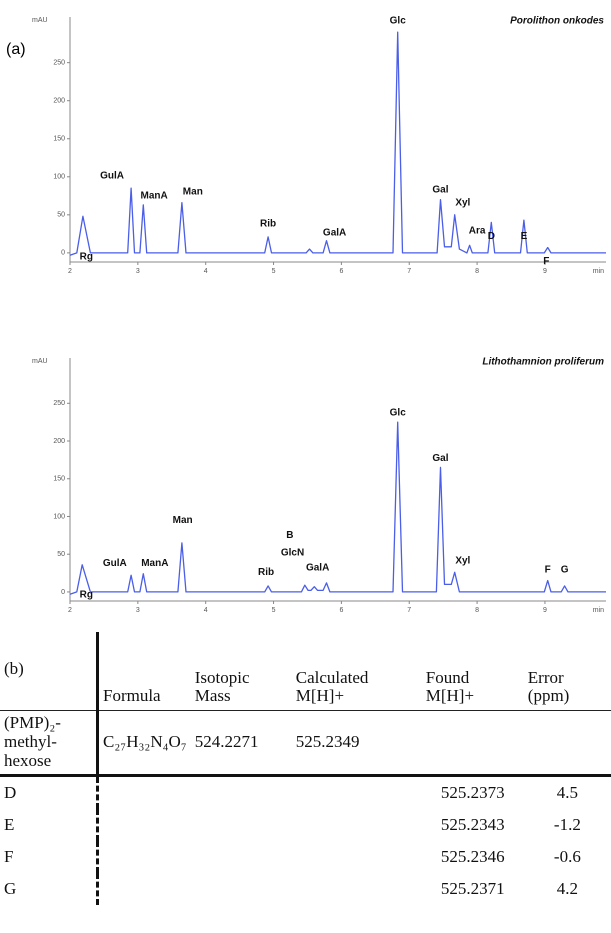 Image resolution: width=611 pixels, height=933 pixels. What do you see at coordinates (144, 743) in the screenshot?
I see `cell: C₂₇H₃₂N₄O₇` at bounding box center [144, 743].